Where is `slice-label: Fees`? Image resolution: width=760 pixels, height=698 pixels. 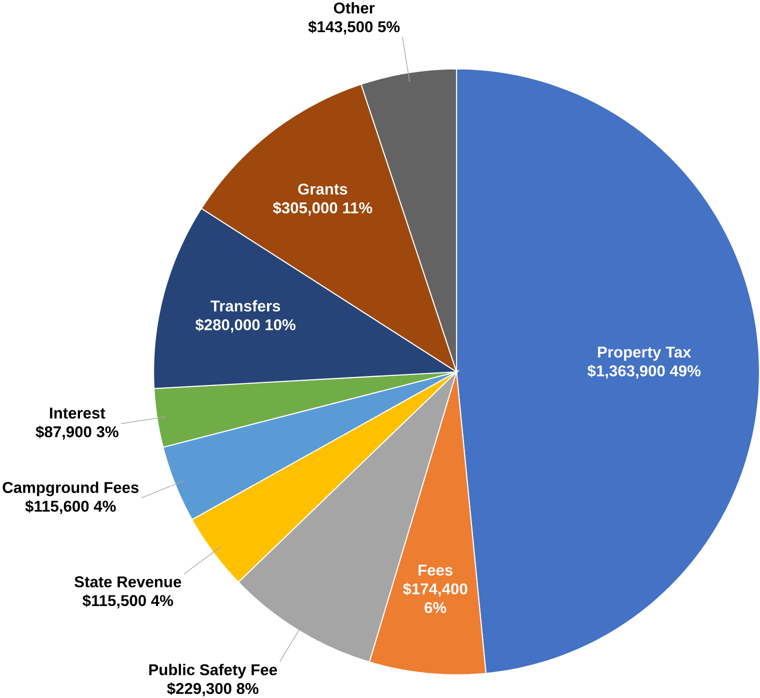
slice-label: Fees is located at coordinates (435, 570).